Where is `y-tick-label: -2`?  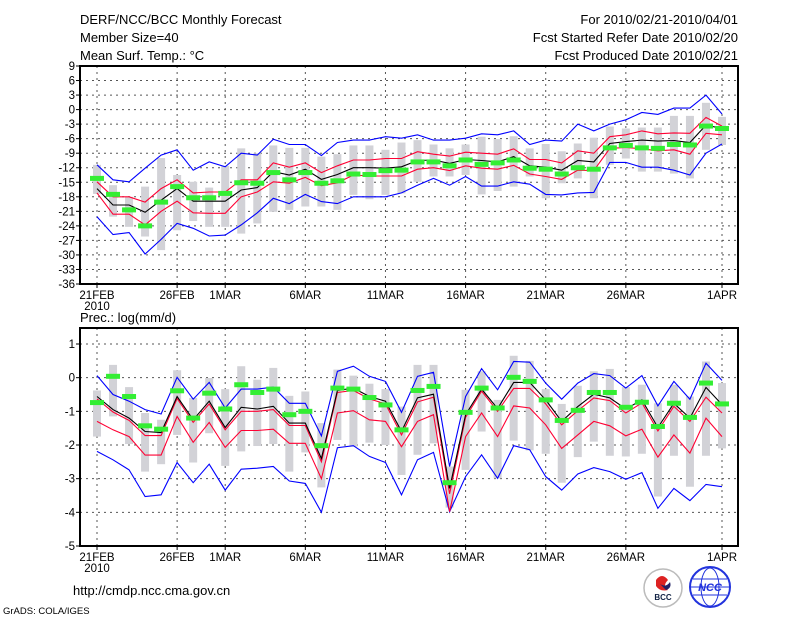
y-tick-label: -2 is located at coordinates (70, 446).